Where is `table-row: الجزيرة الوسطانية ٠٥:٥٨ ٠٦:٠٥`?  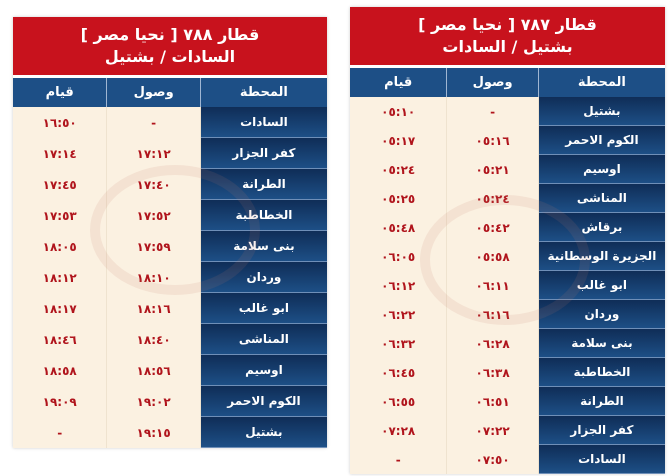 table-row: الجزيرة الوسطانية ٠٥:٥٨ ٠٦:٠٥ is located at coordinates (507, 256).